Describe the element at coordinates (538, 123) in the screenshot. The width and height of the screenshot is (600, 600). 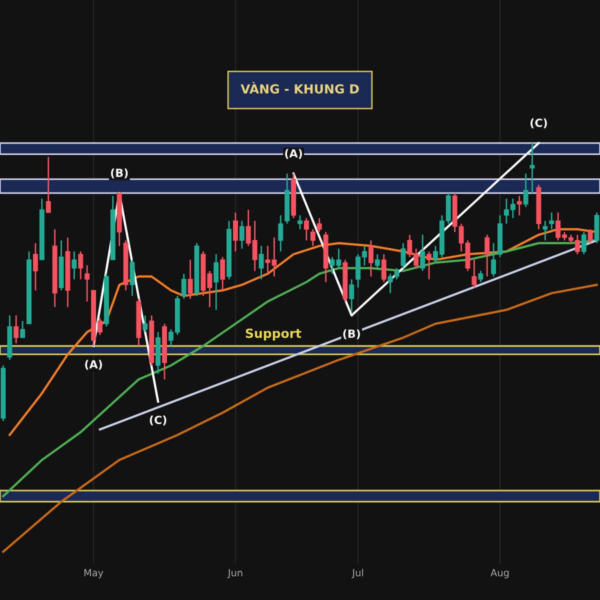
I see `text: (C)` at that location.